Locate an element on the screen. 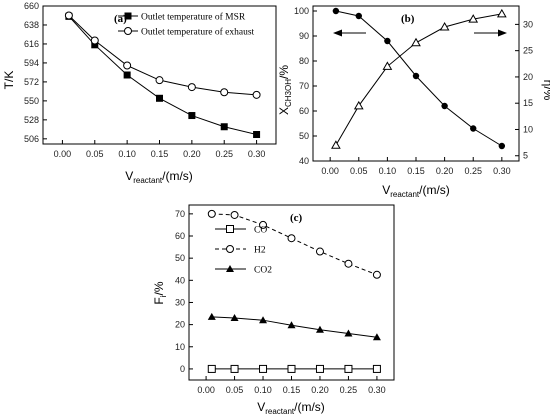 The width and height of the screenshot is (550, 416). panel-c-ylabel: Fi/% is located at coordinates (160, 292).